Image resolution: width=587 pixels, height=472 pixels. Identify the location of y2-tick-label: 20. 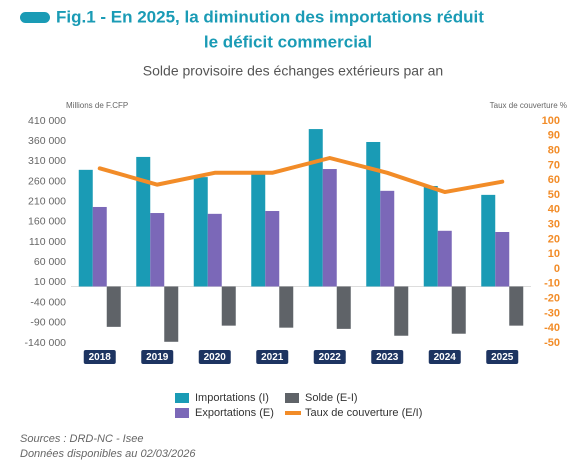
(554, 239).